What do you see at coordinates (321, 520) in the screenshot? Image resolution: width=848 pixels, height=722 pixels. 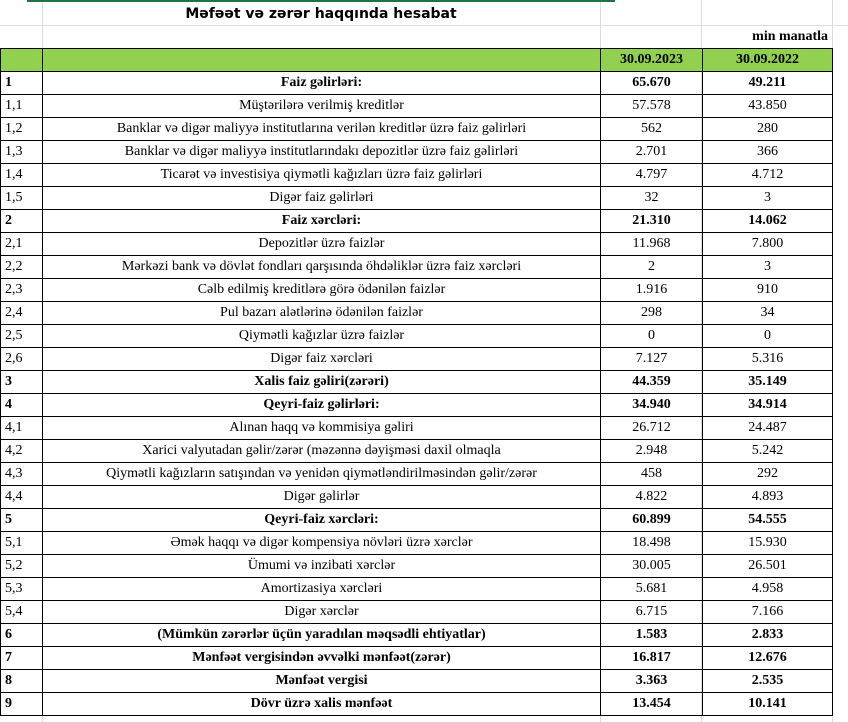 I see `row-label: Qeyri-faiz xərcləri:` at bounding box center [321, 520].